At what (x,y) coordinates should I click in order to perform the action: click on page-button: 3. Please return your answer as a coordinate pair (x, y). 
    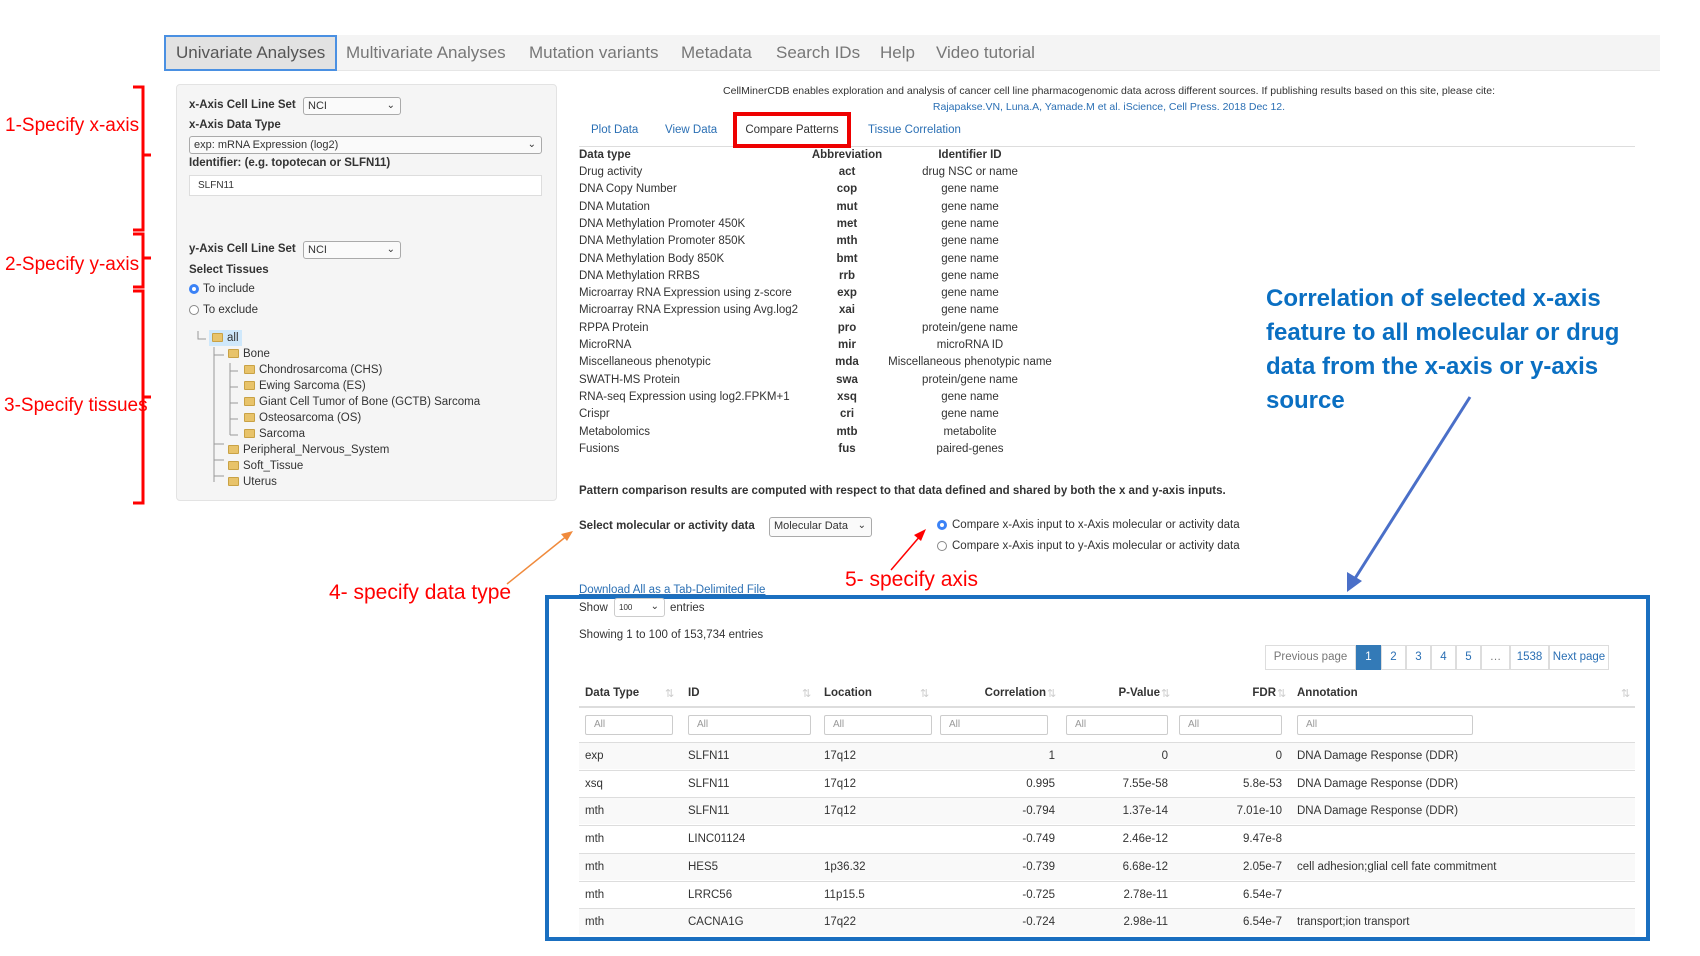
    Looking at the image, I should click on (1418, 657).